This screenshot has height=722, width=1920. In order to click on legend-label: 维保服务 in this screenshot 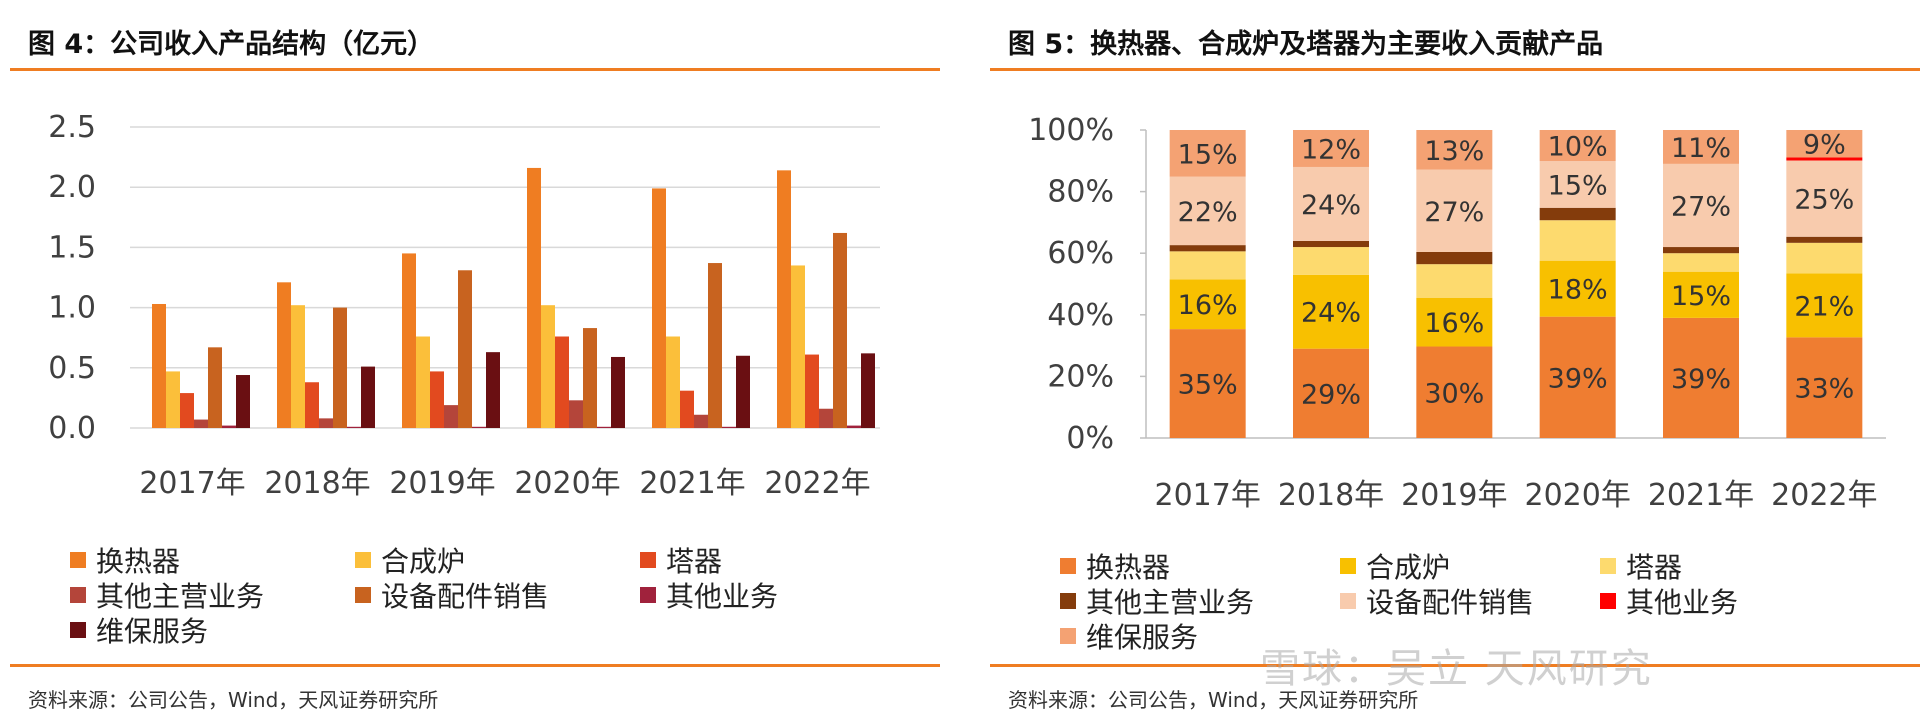, I will do `click(1142, 637)`.